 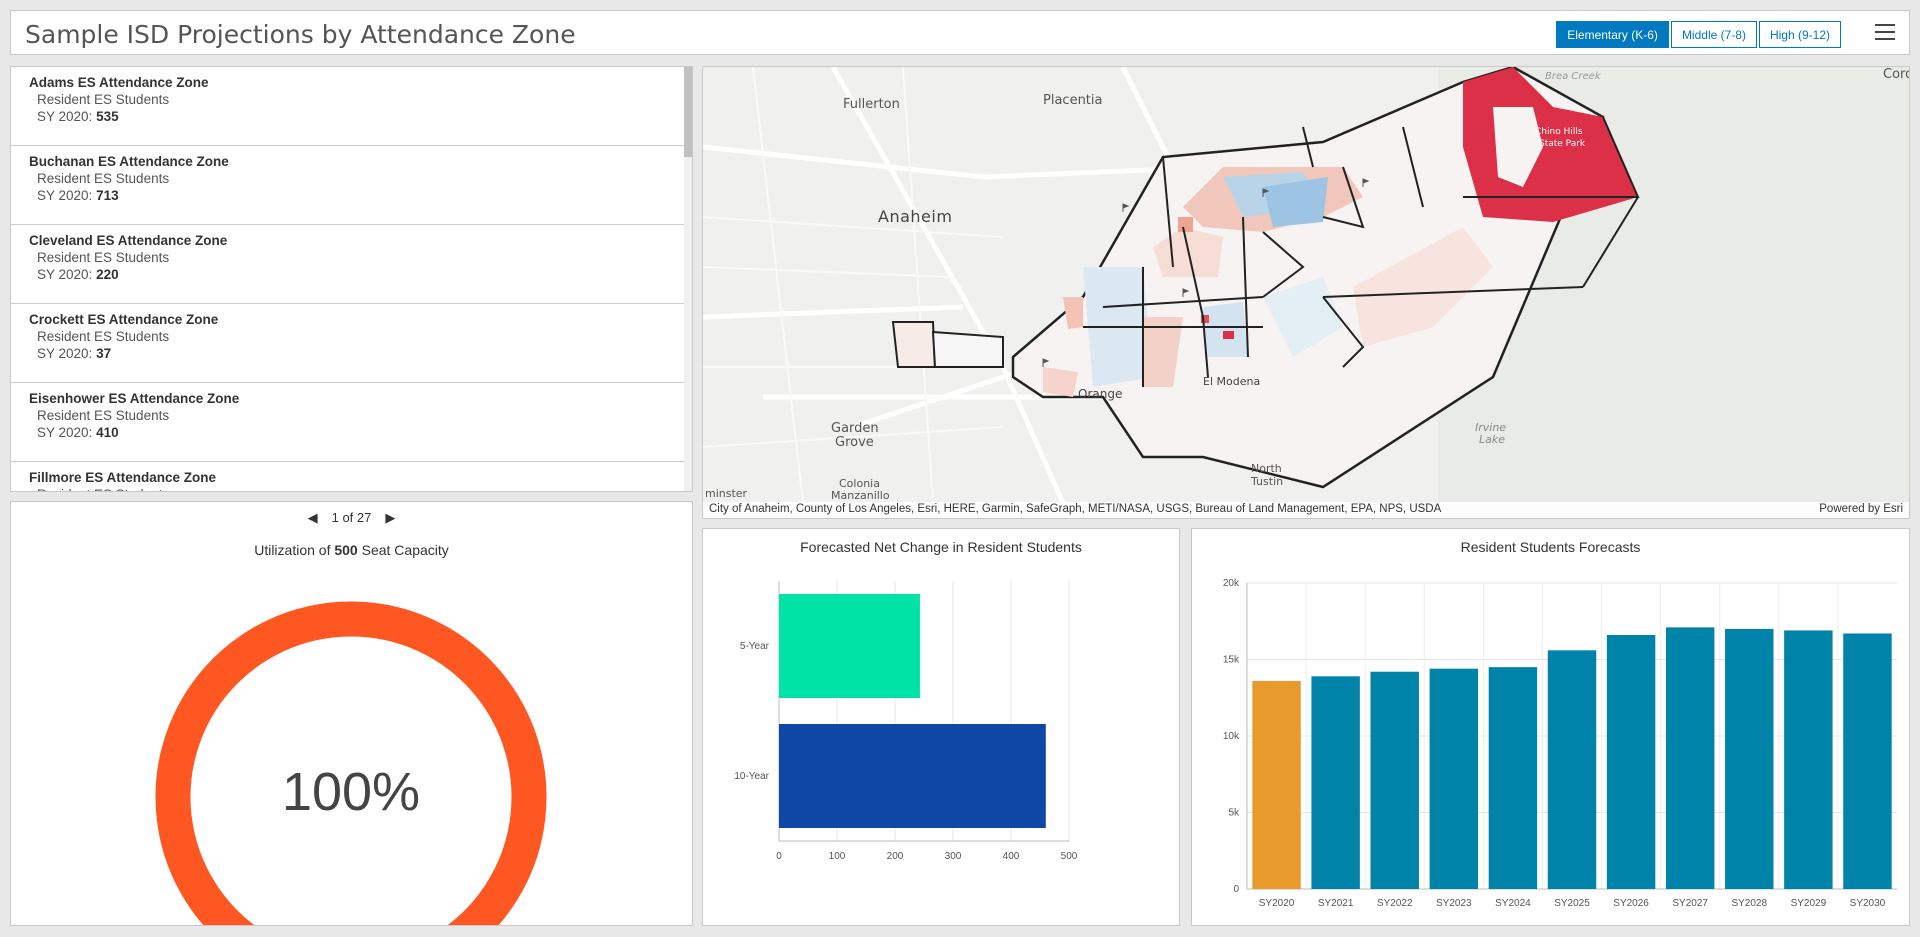 What do you see at coordinates (134, 398) in the screenshot?
I see `zone-name: Eisenhower ES Attendance Zone` at bounding box center [134, 398].